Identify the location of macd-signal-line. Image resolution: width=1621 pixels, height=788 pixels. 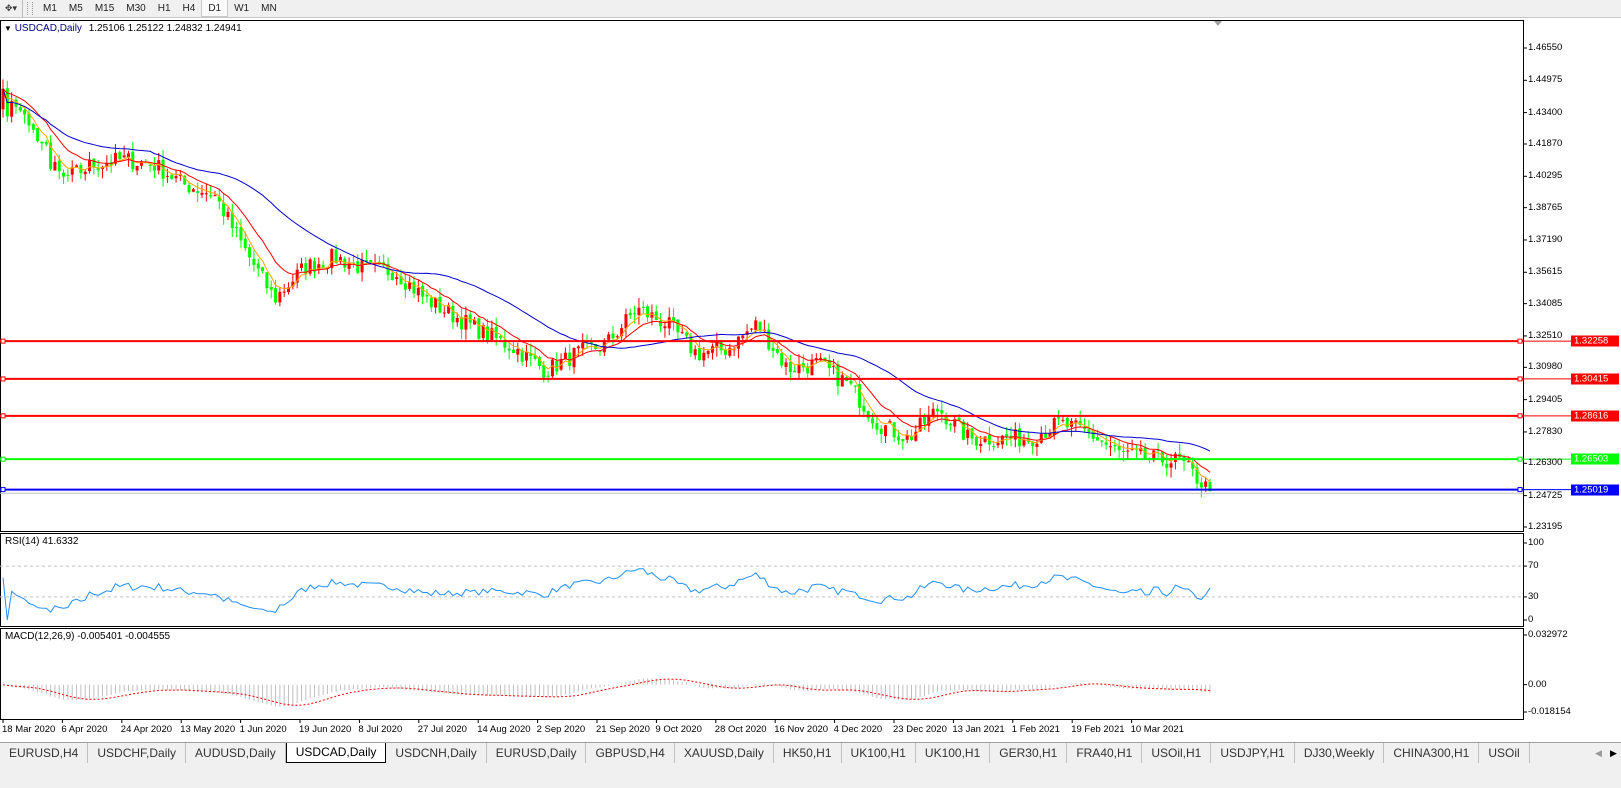
(606, 692).